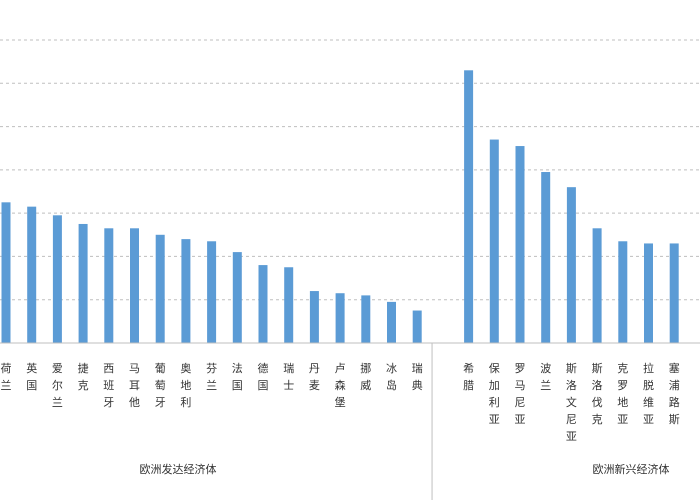  I want to click on group-label: 欧洲发达经济体, so click(178, 469).